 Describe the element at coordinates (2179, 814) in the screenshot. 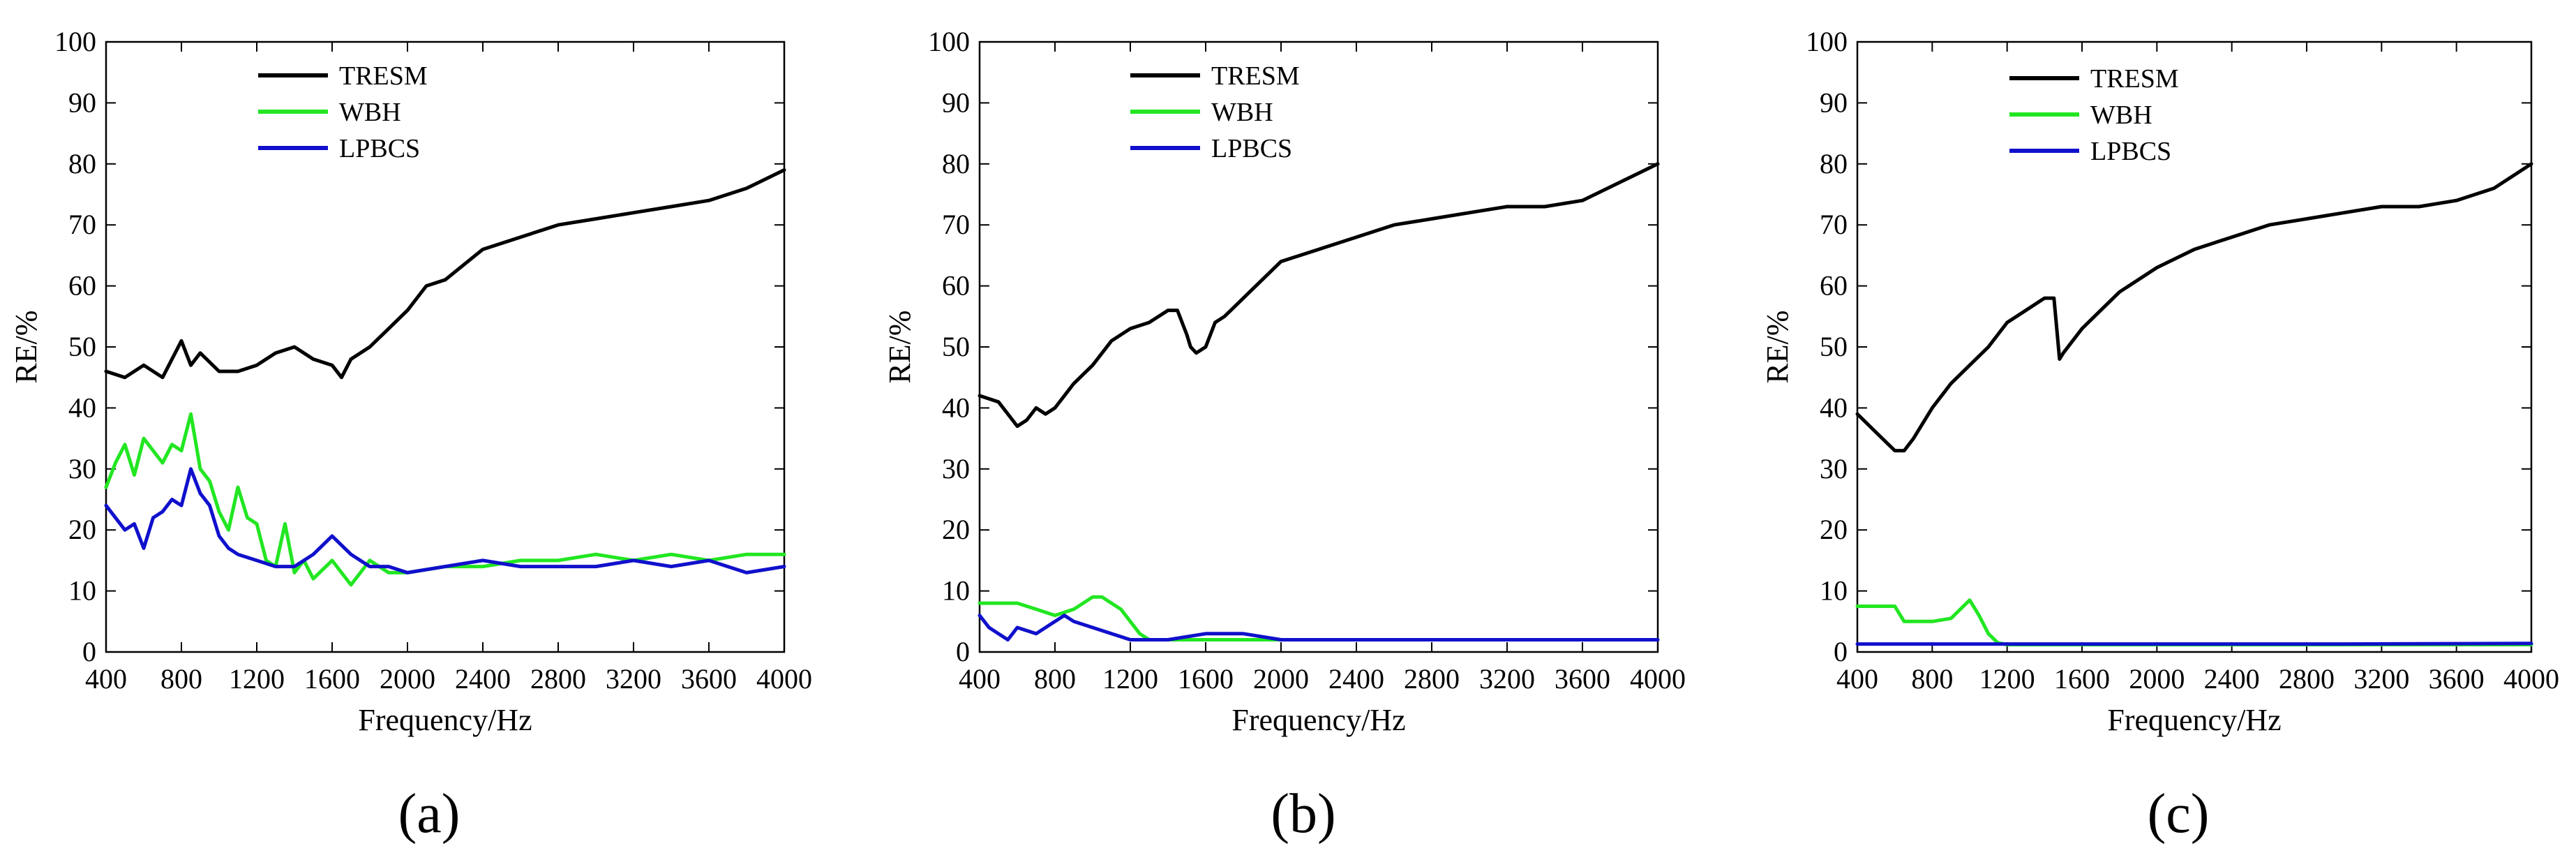

I see `panel-label: (c)` at that location.